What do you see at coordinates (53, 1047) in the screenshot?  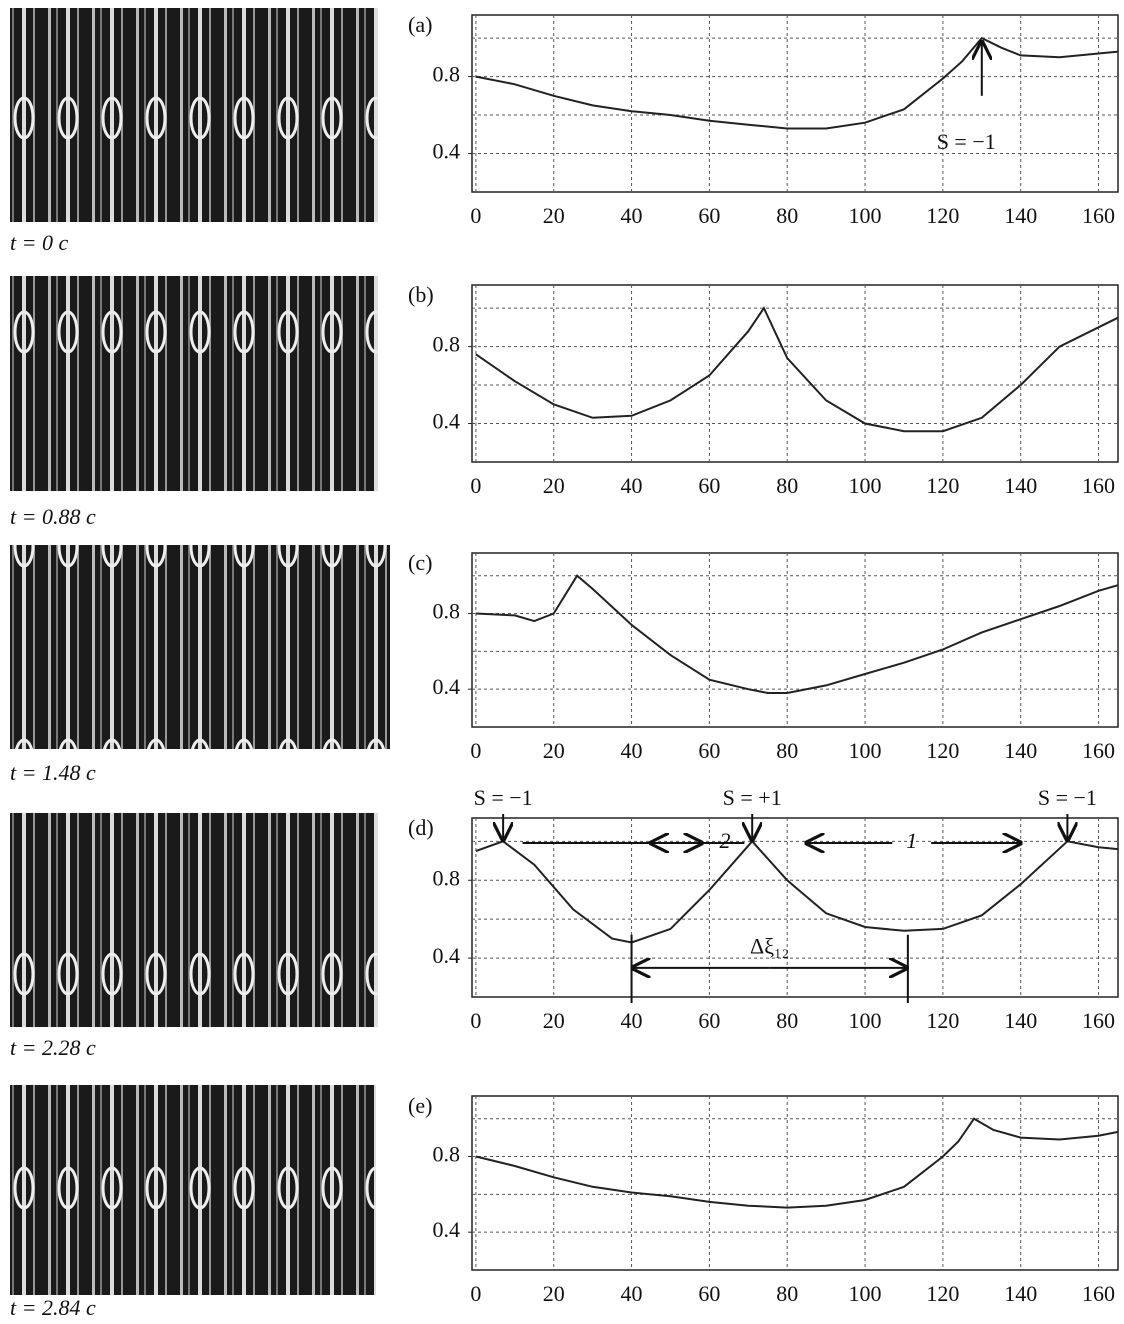 I see `time-label: t = 2.28 c` at bounding box center [53, 1047].